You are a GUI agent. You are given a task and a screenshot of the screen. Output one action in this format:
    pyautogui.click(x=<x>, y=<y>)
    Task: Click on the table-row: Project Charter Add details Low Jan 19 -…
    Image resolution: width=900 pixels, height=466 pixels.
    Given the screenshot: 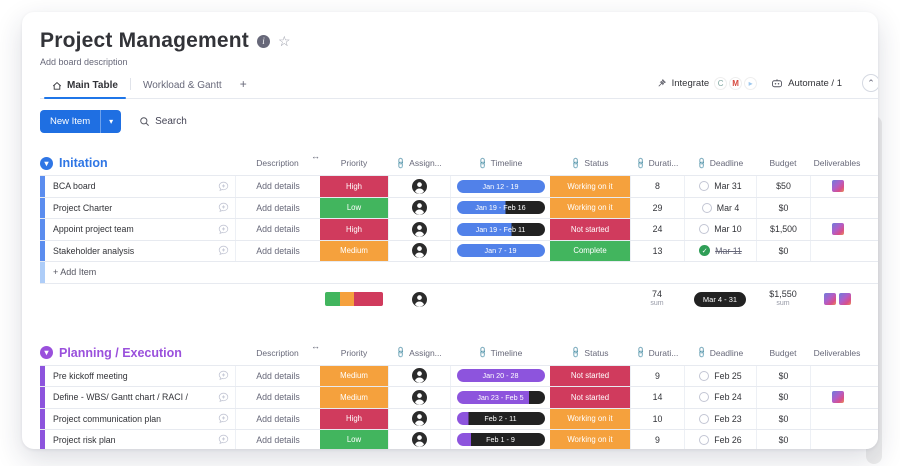 What is the action you would take?
    pyautogui.click(x=459, y=207)
    